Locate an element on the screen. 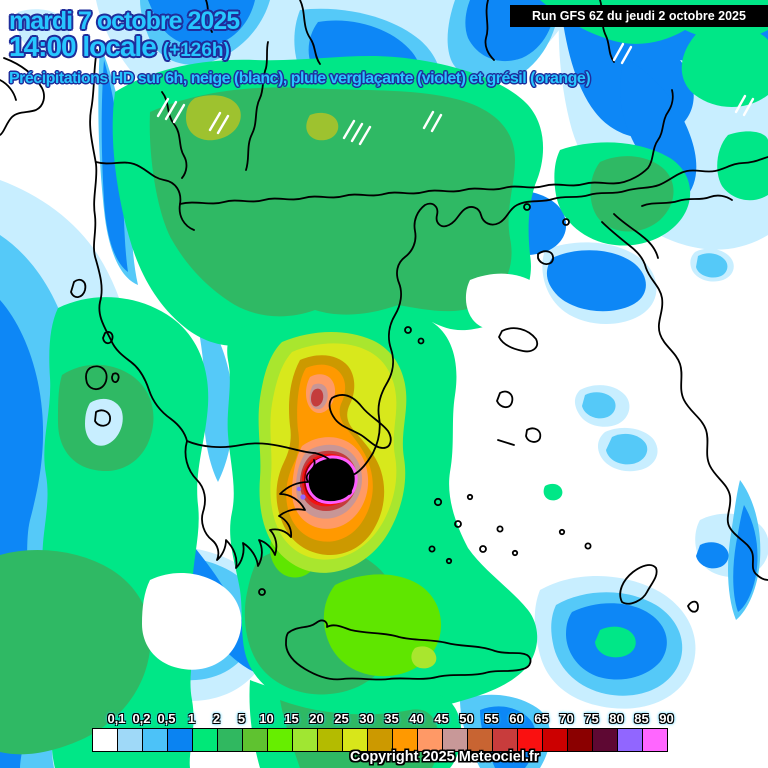  legend-label: 35 is located at coordinates (391, 718).